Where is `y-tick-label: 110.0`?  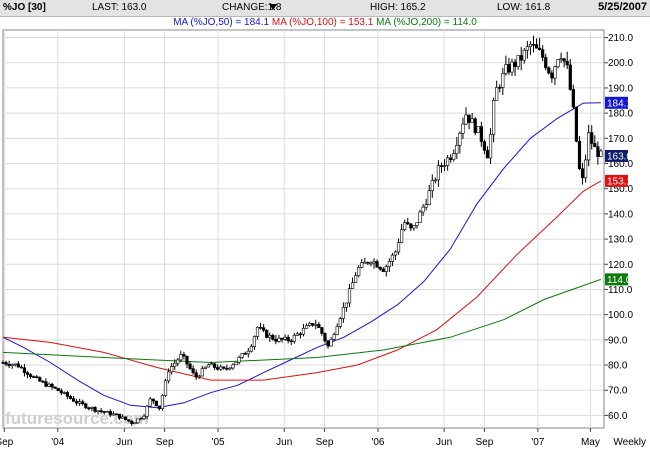
y-tick-label: 110.0 is located at coordinates (620, 290).